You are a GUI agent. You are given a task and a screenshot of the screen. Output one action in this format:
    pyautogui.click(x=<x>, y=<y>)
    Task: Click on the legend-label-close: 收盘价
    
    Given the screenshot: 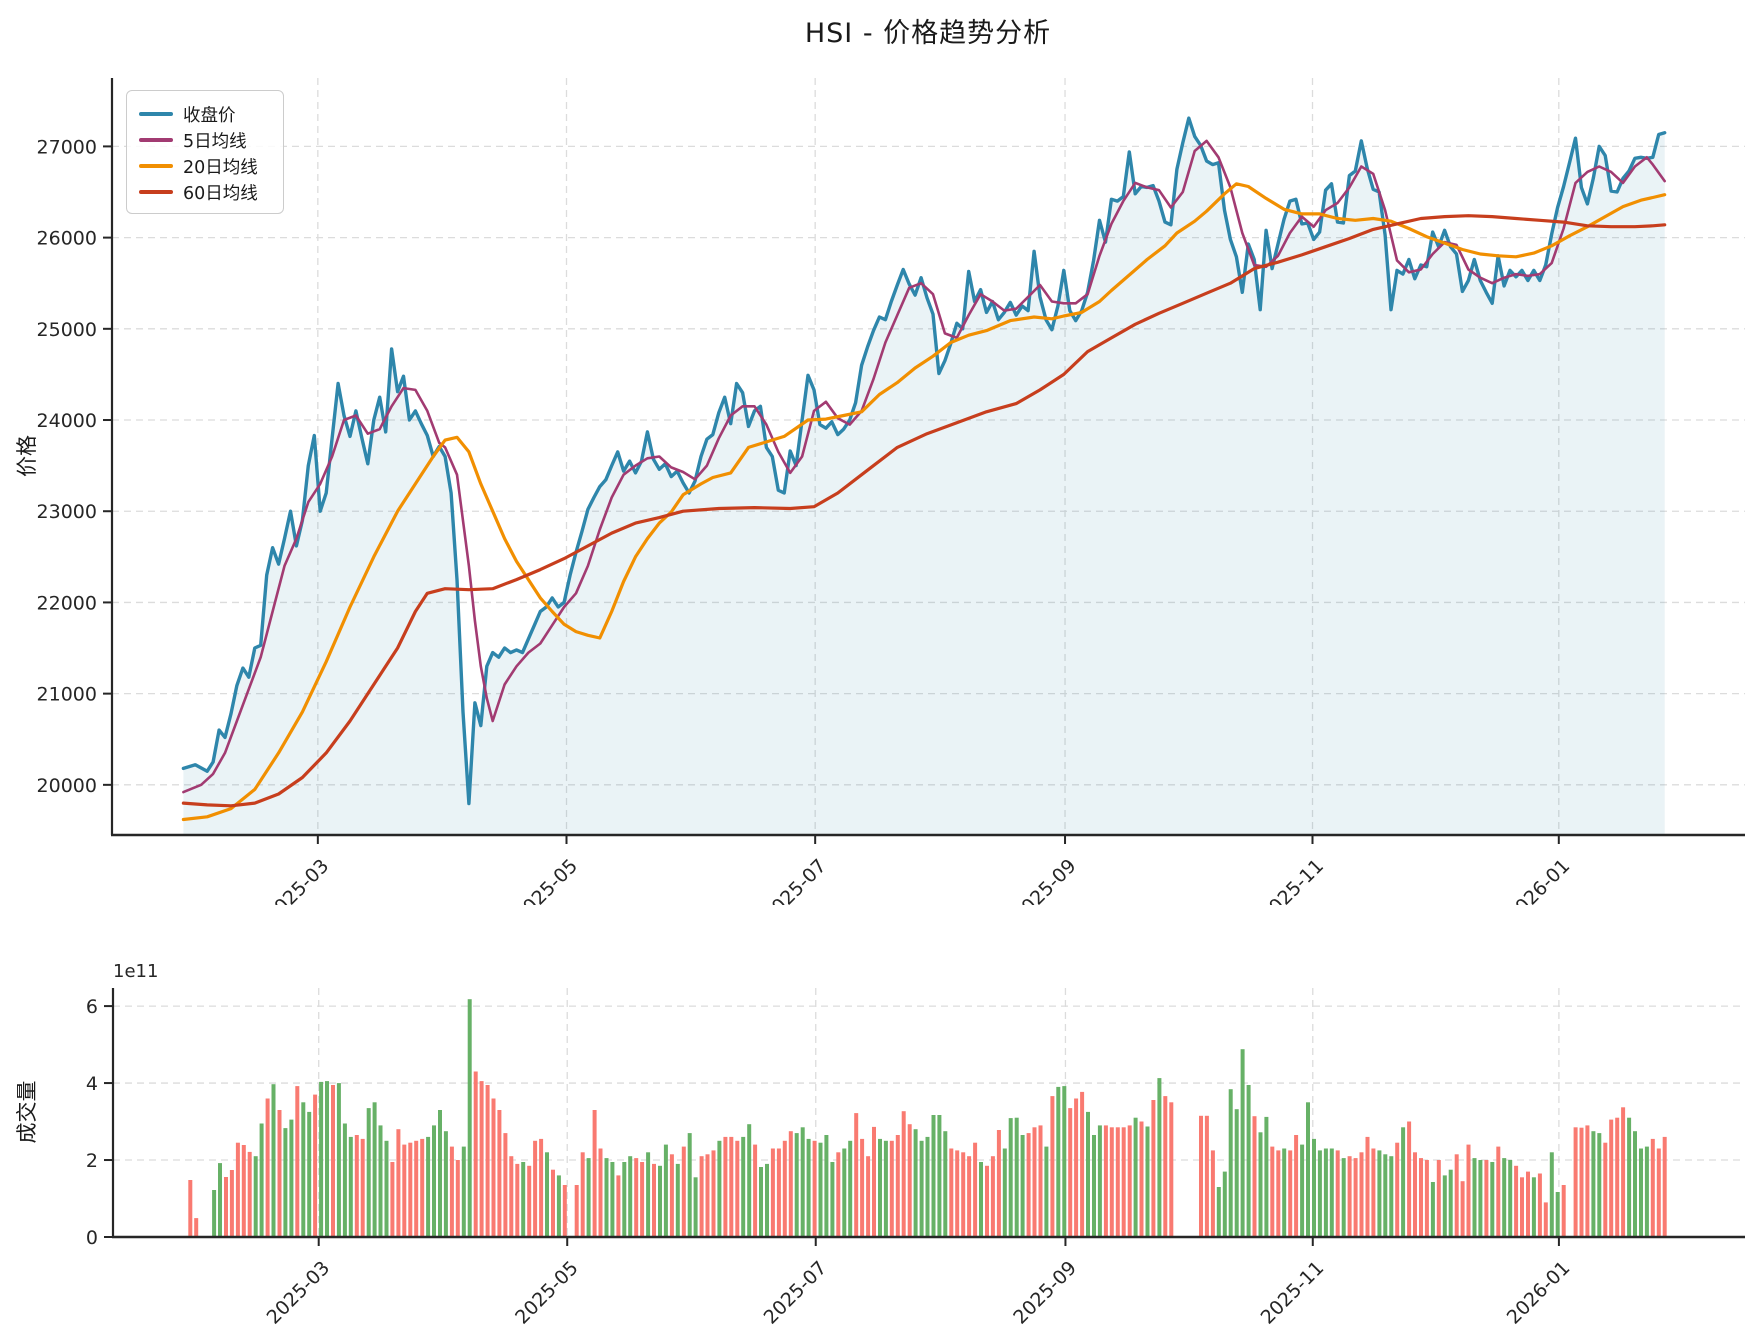 What is the action you would take?
    pyautogui.click(x=209, y=115)
    